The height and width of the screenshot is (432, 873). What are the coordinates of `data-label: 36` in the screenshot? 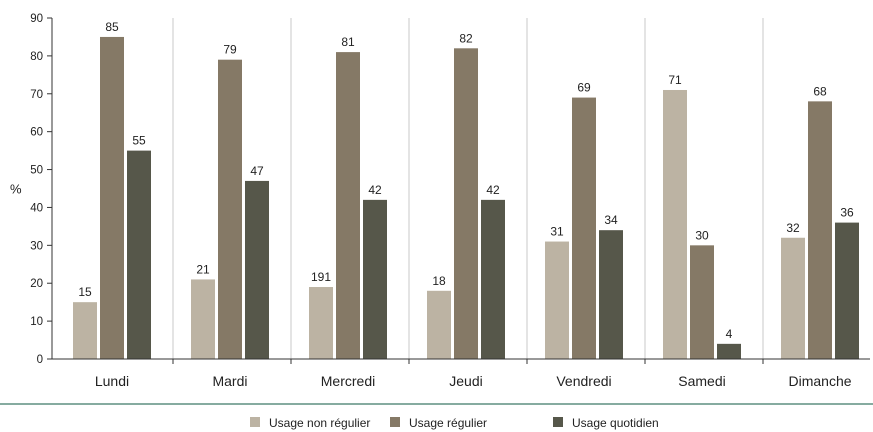 It's located at (847, 213).